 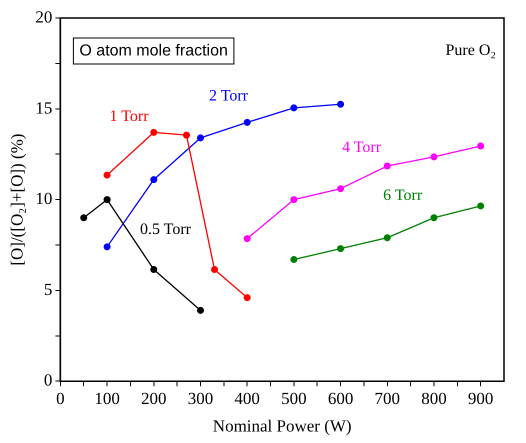 I want to click on y-tick-label: 0, so click(x=48, y=380).